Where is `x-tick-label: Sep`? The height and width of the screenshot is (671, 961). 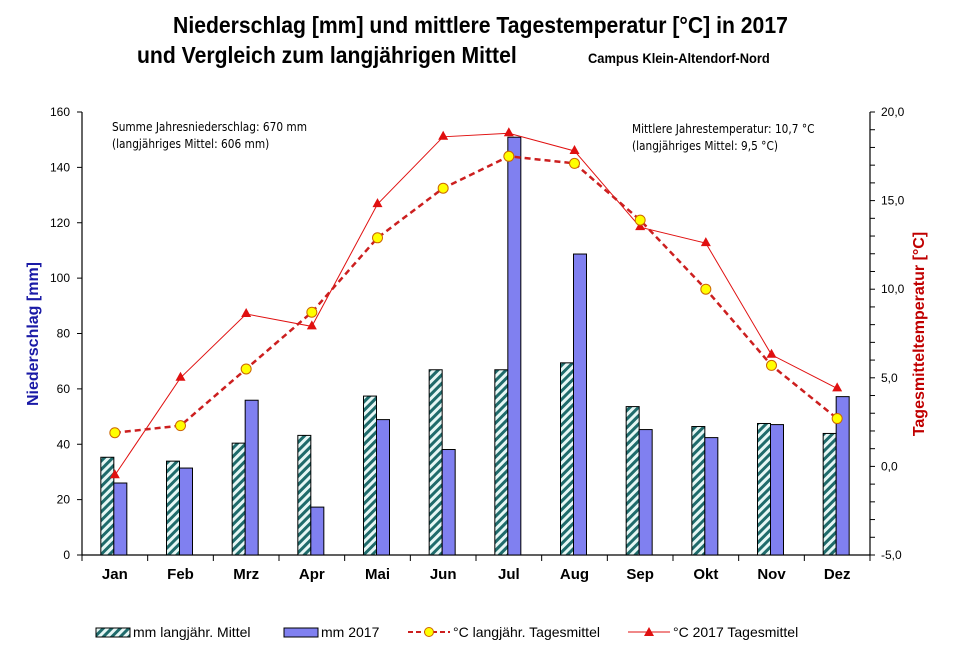
x-tick-label: Sep is located at coordinates (640, 574).